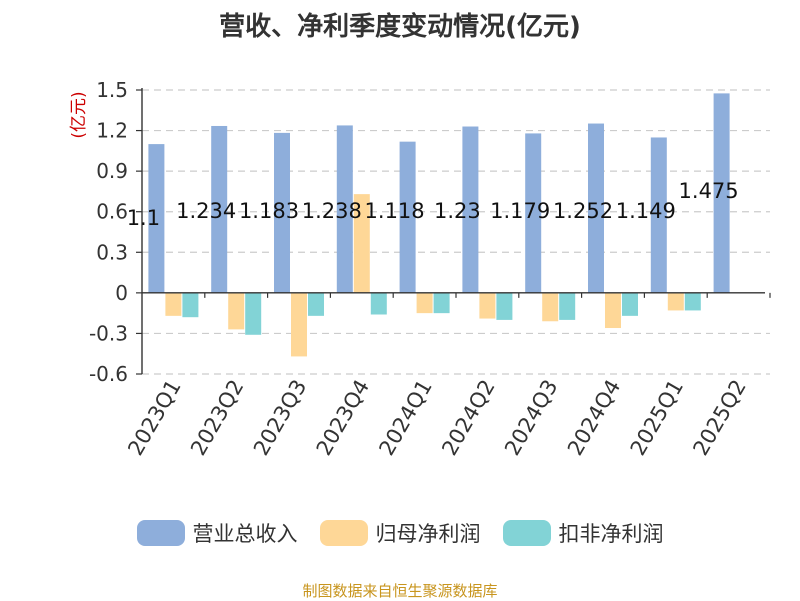 The image size is (800, 601). I want to click on x-tick-label: 2024Q2, so click(468, 418).